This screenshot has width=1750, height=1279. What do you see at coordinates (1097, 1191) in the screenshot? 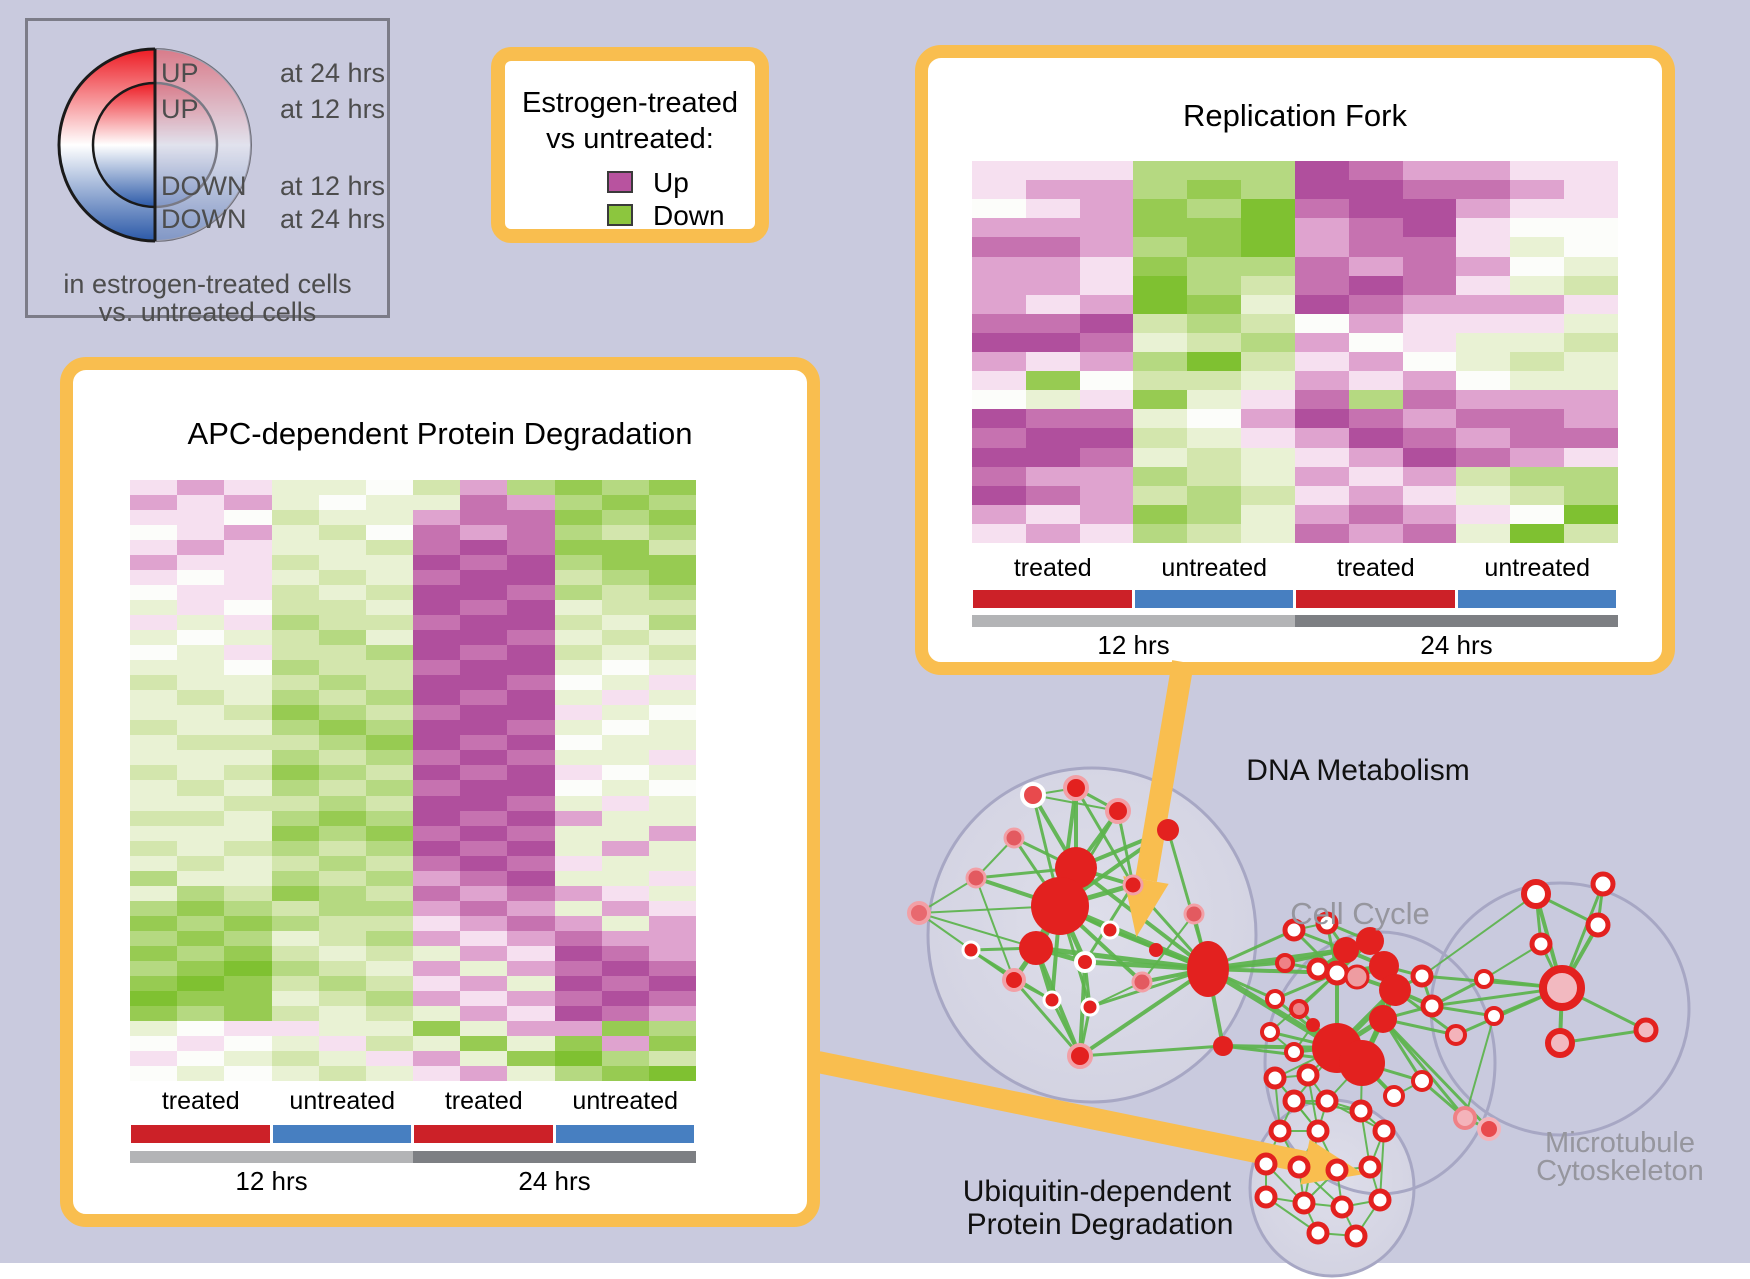
I see `ubiquitin-label-line1: Ubiquitin-dependent` at bounding box center [1097, 1191].